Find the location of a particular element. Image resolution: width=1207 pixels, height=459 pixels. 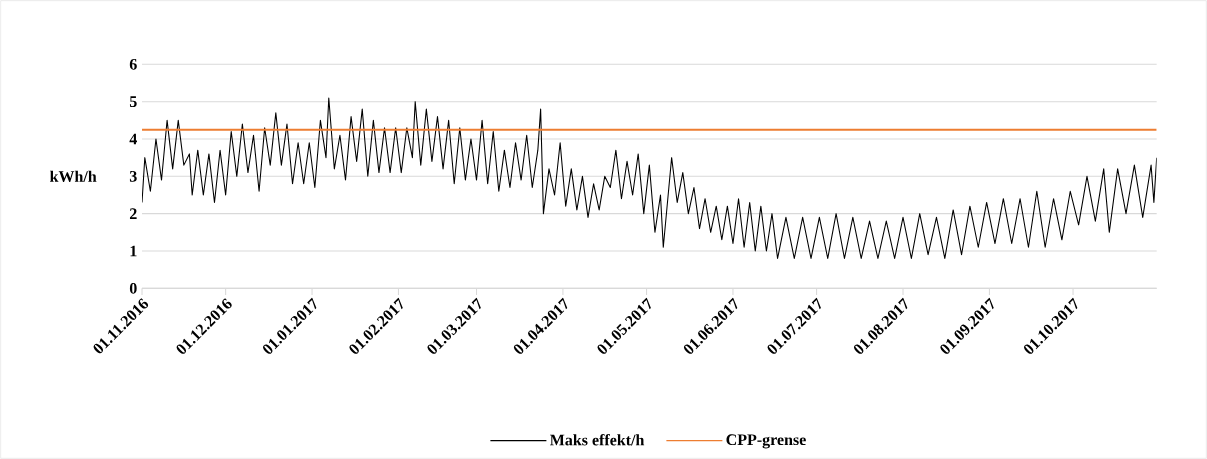

legend-label: Maks effekt/h is located at coordinates (597, 440).